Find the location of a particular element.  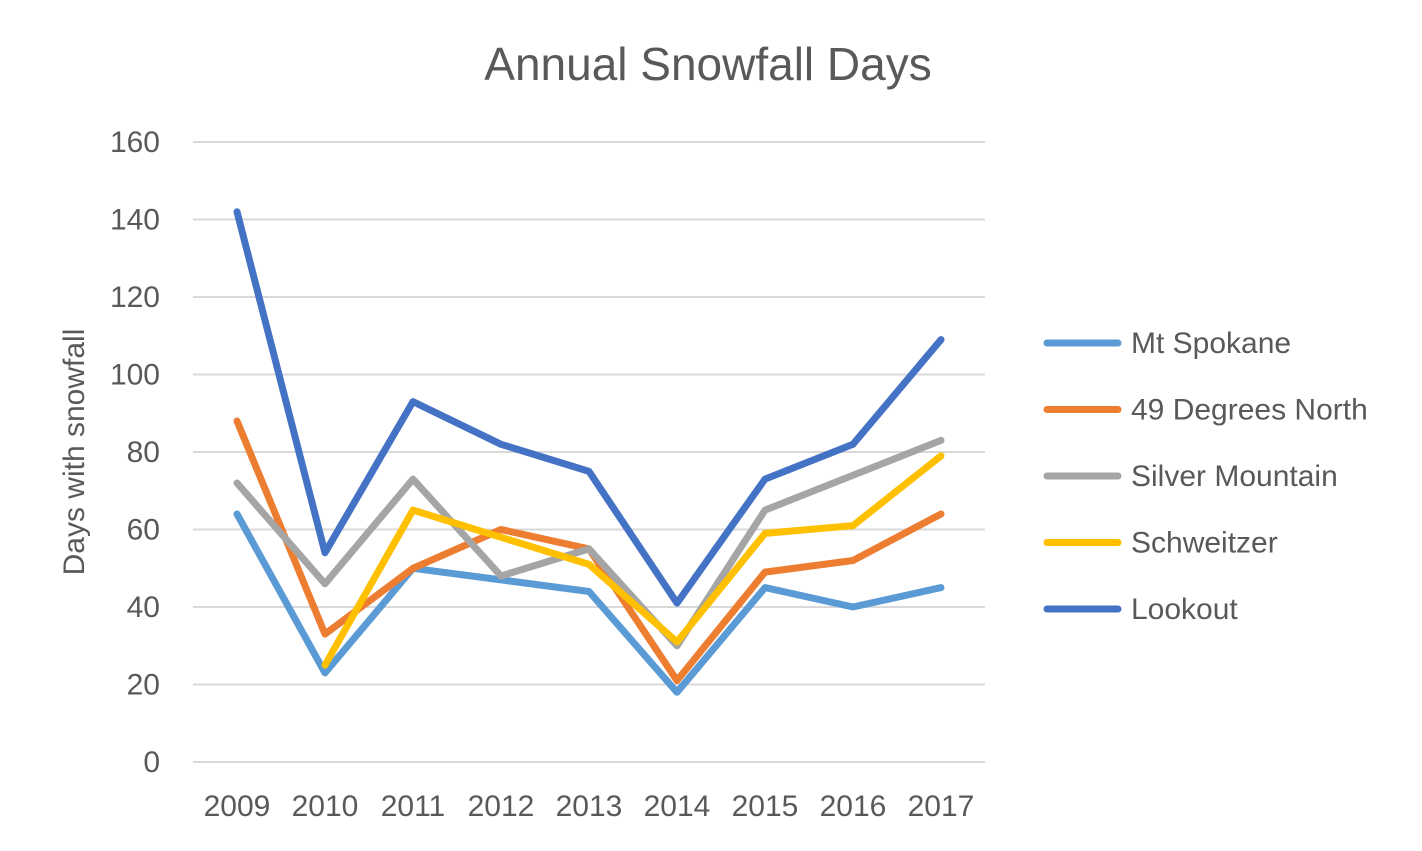

y-tick-label: 160 is located at coordinates (135, 142).